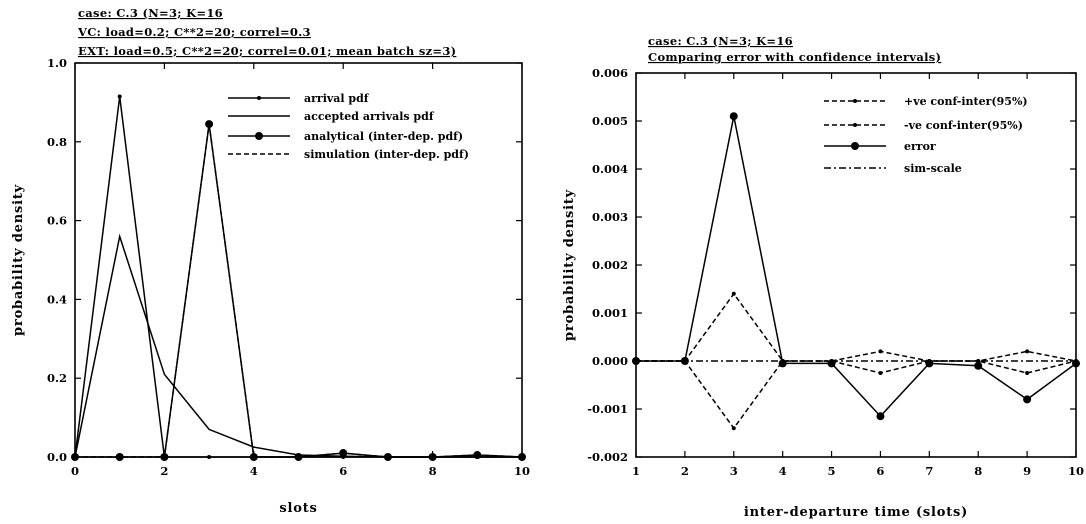  I want to click on y-tick-label: 0.003, so click(610, 217).